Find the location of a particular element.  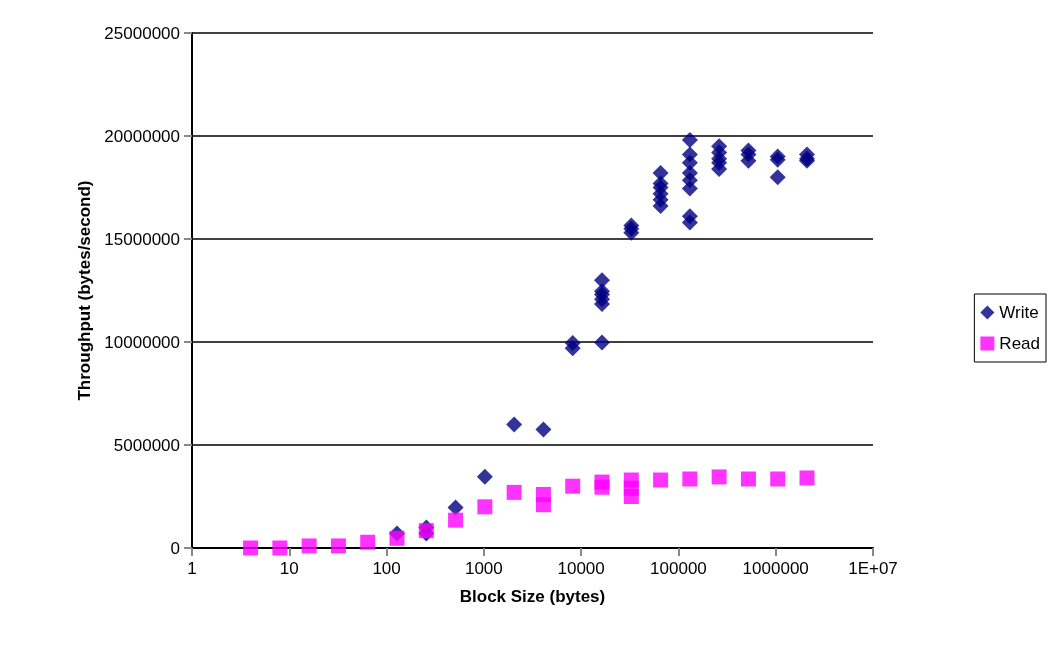

x-tick-label: 100000 is located at coordinates (678, 568).